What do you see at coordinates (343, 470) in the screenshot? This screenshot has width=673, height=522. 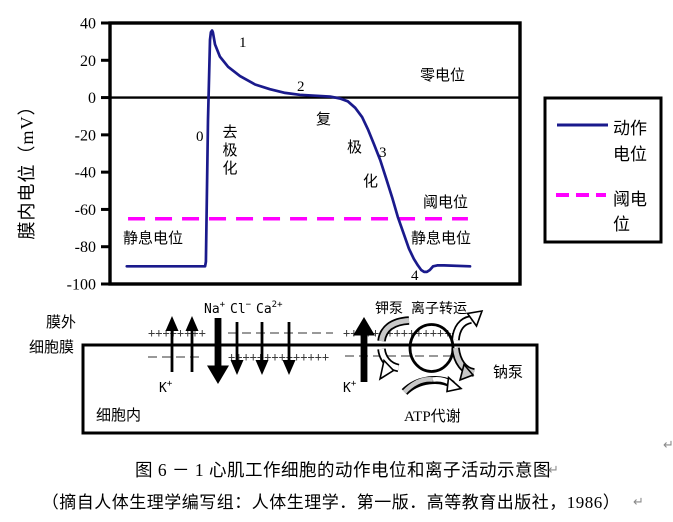 I see `figure-caption-line1: 图 6 － 1 心肌工作细胞的动作电位和离子活动示意图` at bounding box center [343, 470].